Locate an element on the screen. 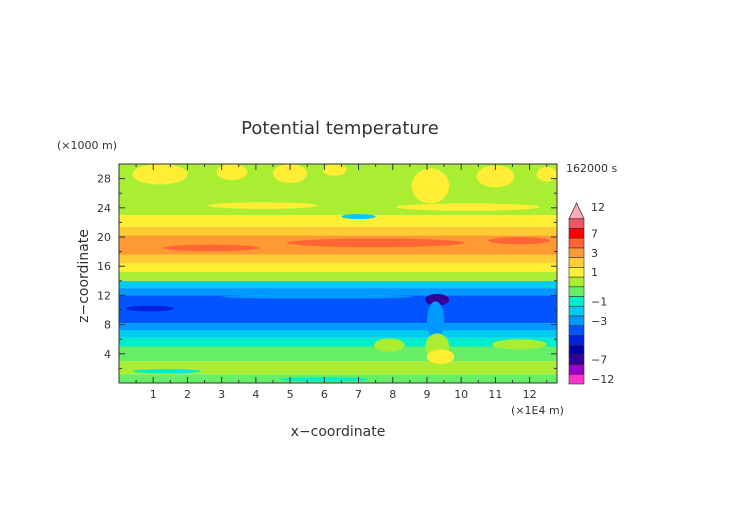 The height and width of the screenshot is (532, 752). y-tick-label: 8 is located at coordinates (107, 325).